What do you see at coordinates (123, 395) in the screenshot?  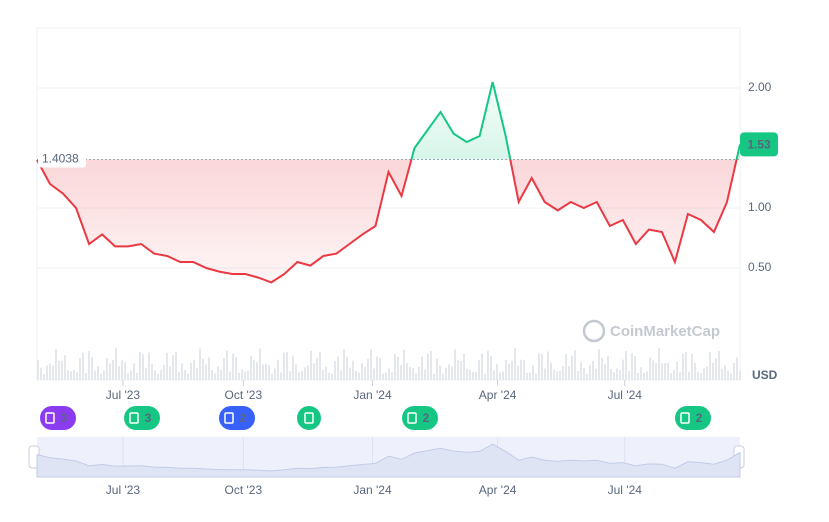 I see `x-tick-label: Jul '23` at bounding box center [123, 395].